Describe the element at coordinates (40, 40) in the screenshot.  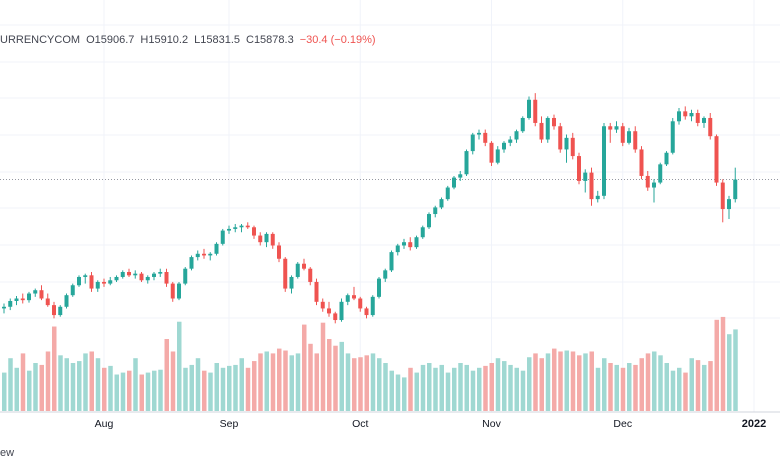
I see `legend-symbol: URRENCYCOM` at that location.